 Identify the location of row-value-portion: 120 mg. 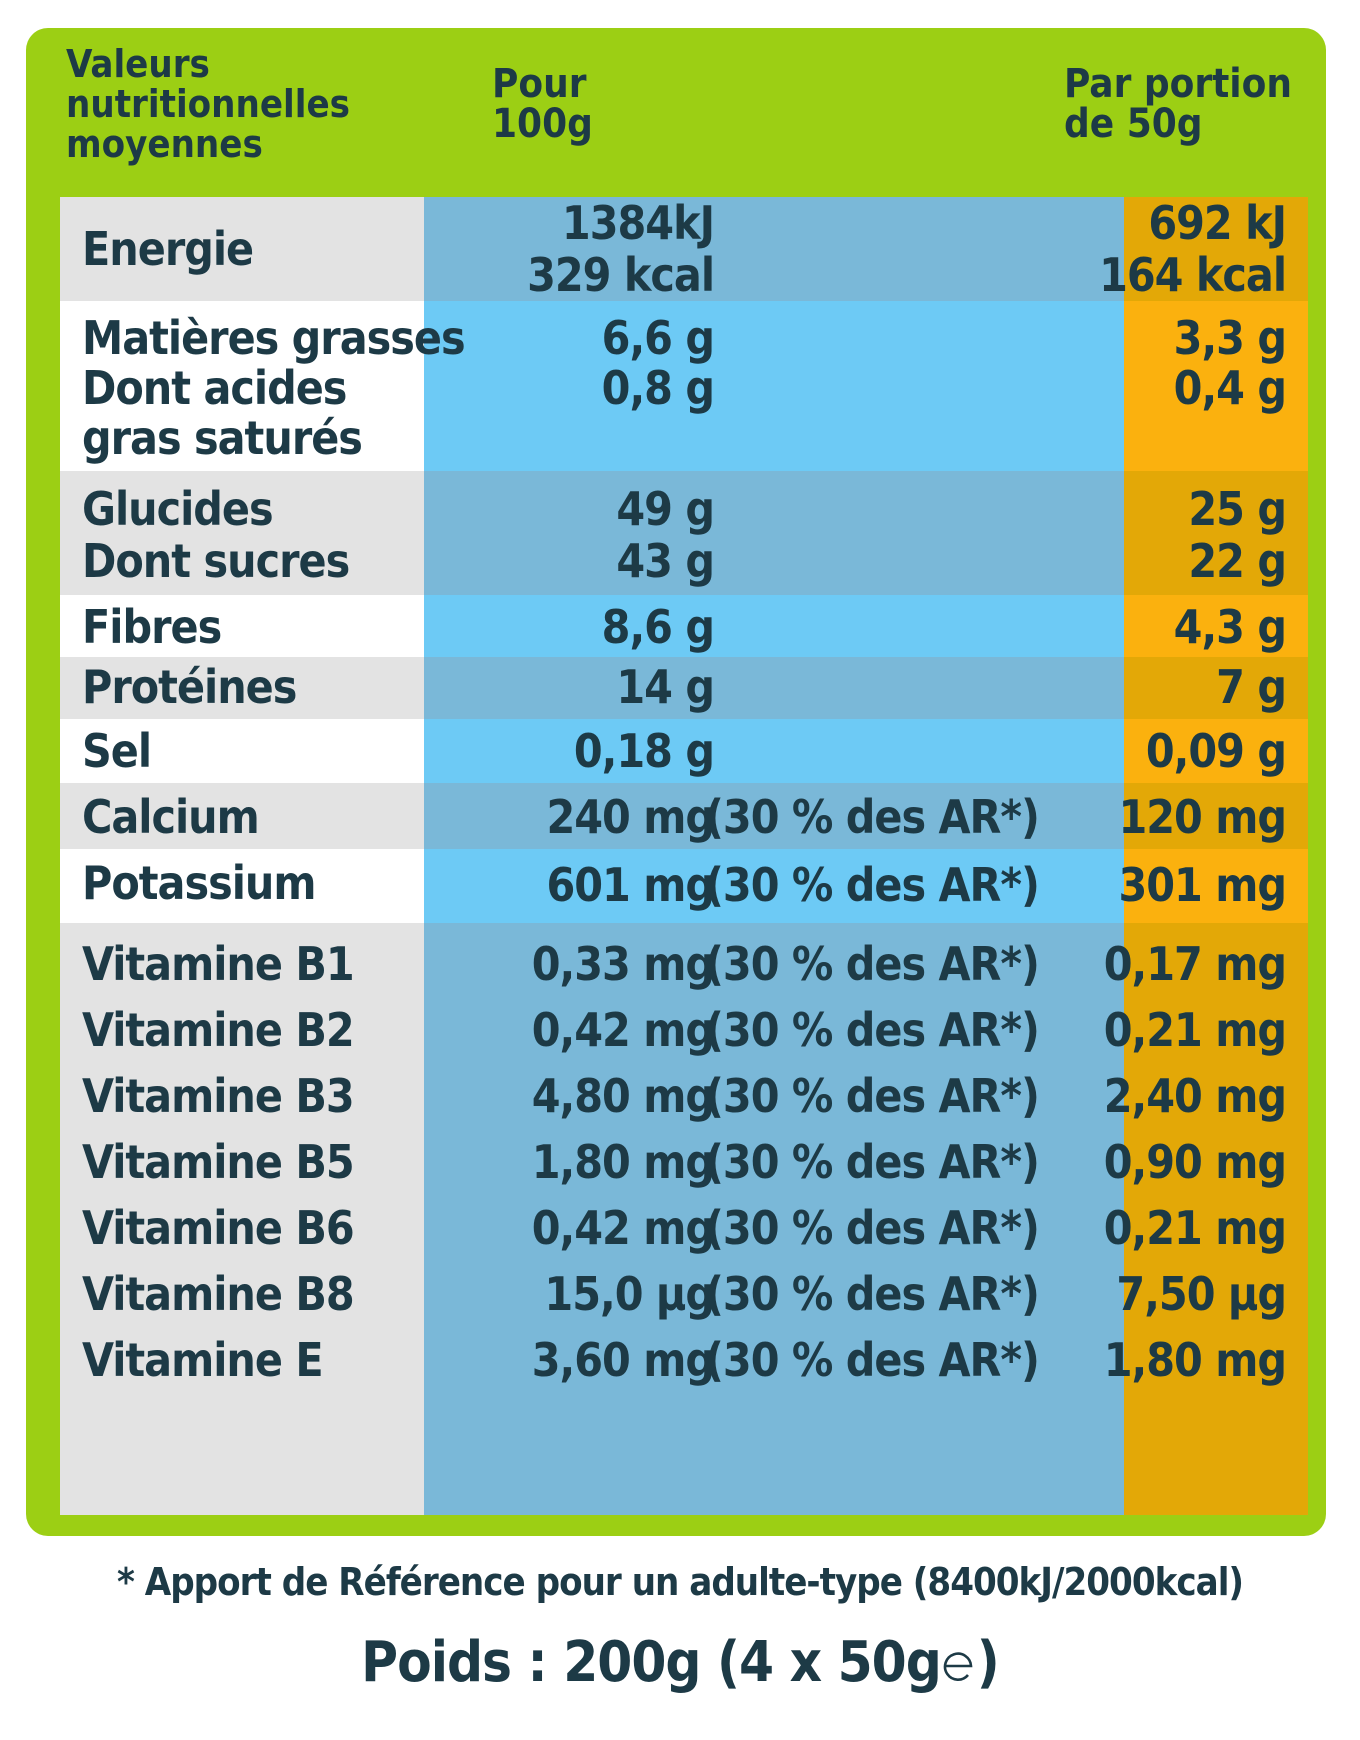
(1202, 817).